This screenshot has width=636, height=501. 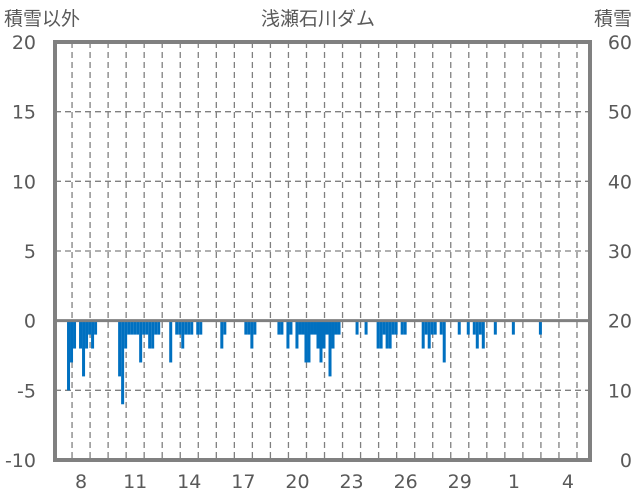 What do you see at coordinates (30, 252) in the screenshot?
I see `y-tick-label-left: 5` at bounding box center [30, 252].